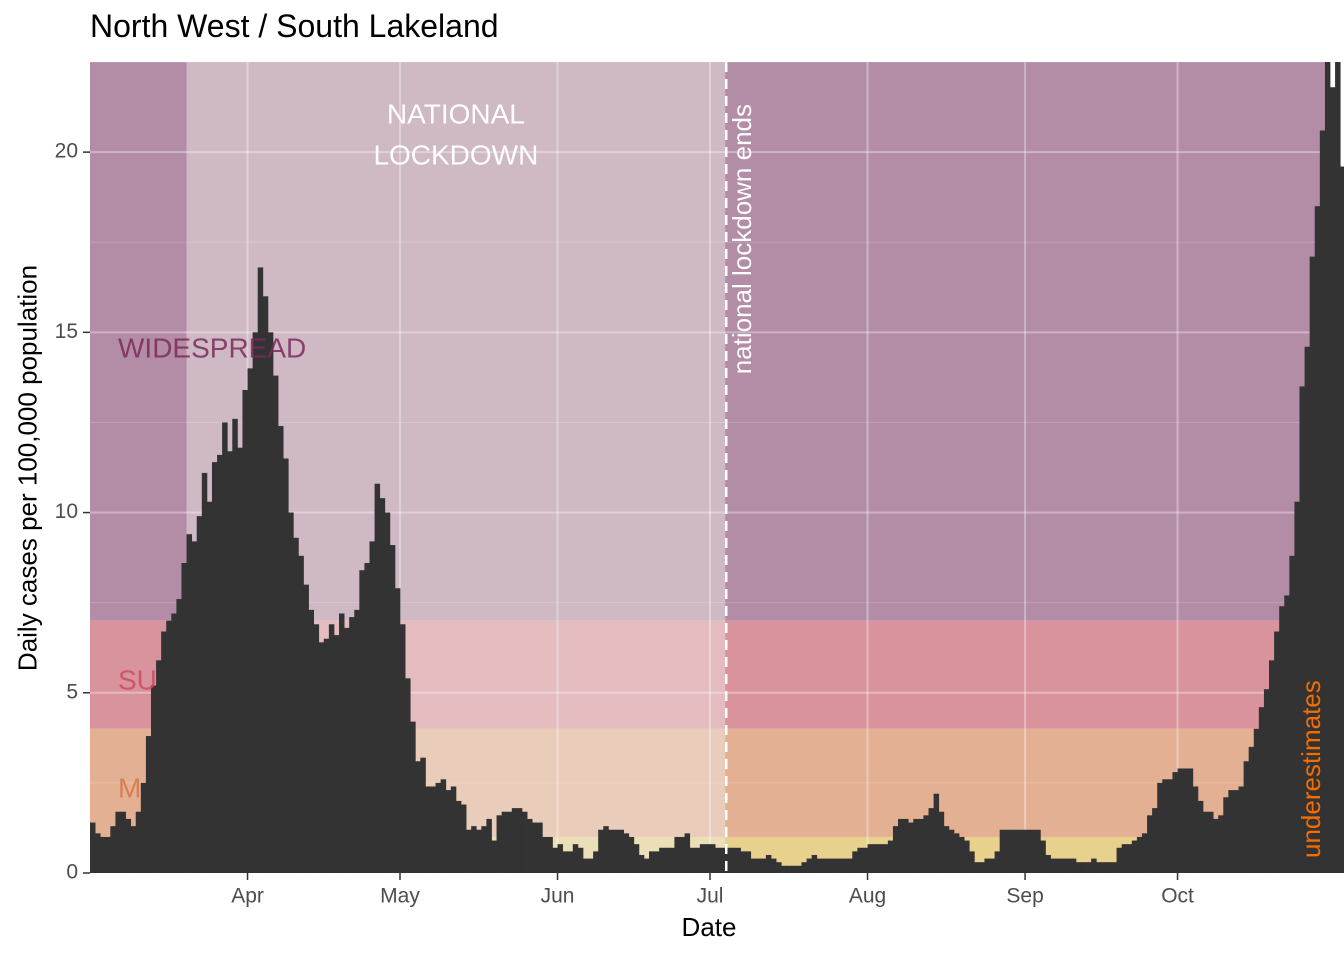  What do you see at coordinates (1024, 896) in the screenshot?
I see `x-tick-label: Sep` at bounding box center [1024, 896].